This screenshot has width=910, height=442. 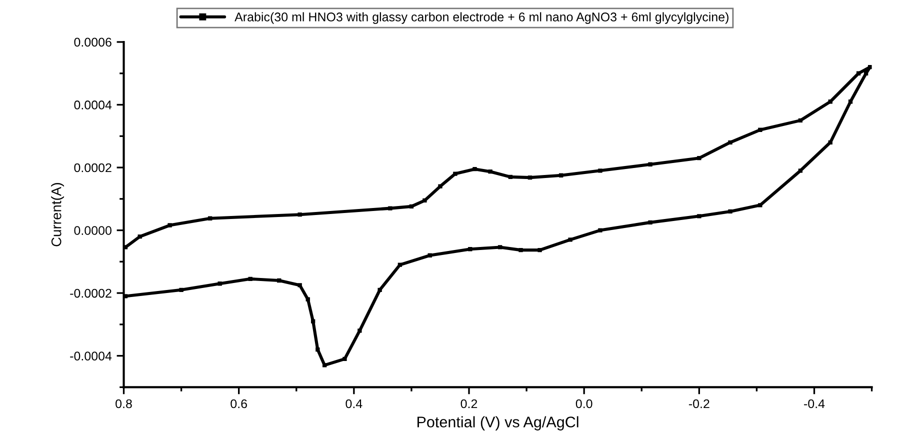 What do you see at coordinates (238, 403) in the screenshot?
I see `x-tick-label: 0.6` at bounding box center [238, 403].